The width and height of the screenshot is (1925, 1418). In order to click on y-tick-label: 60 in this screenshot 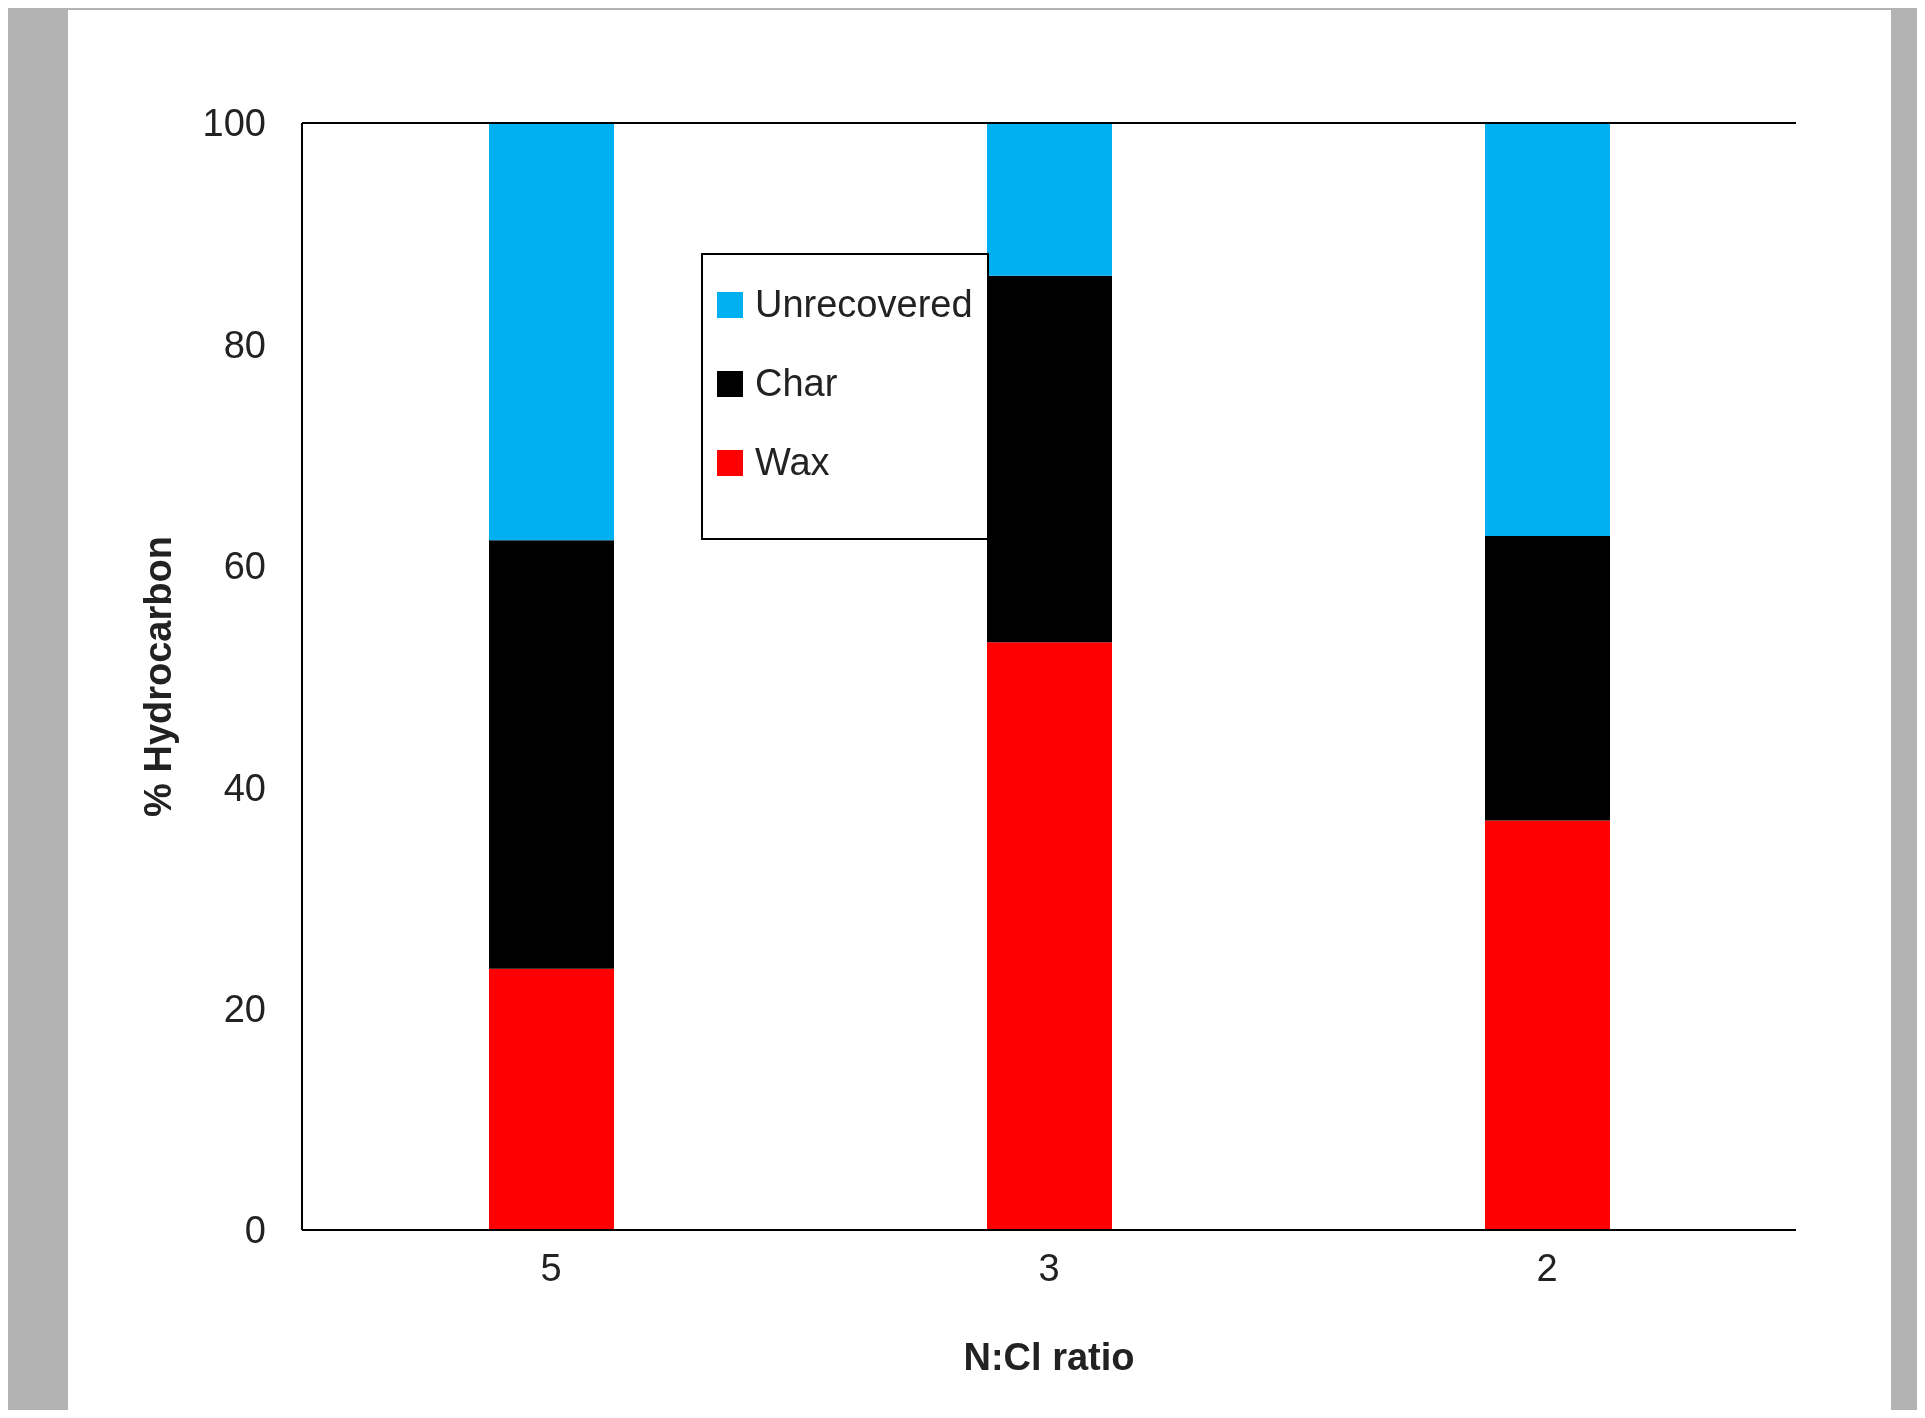, I will do `click(244, 566)`.